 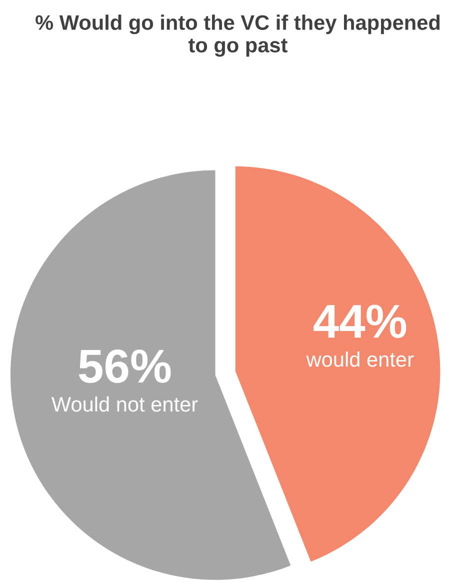 I want to click on data-label: 44%, so click(x=360, y=321).